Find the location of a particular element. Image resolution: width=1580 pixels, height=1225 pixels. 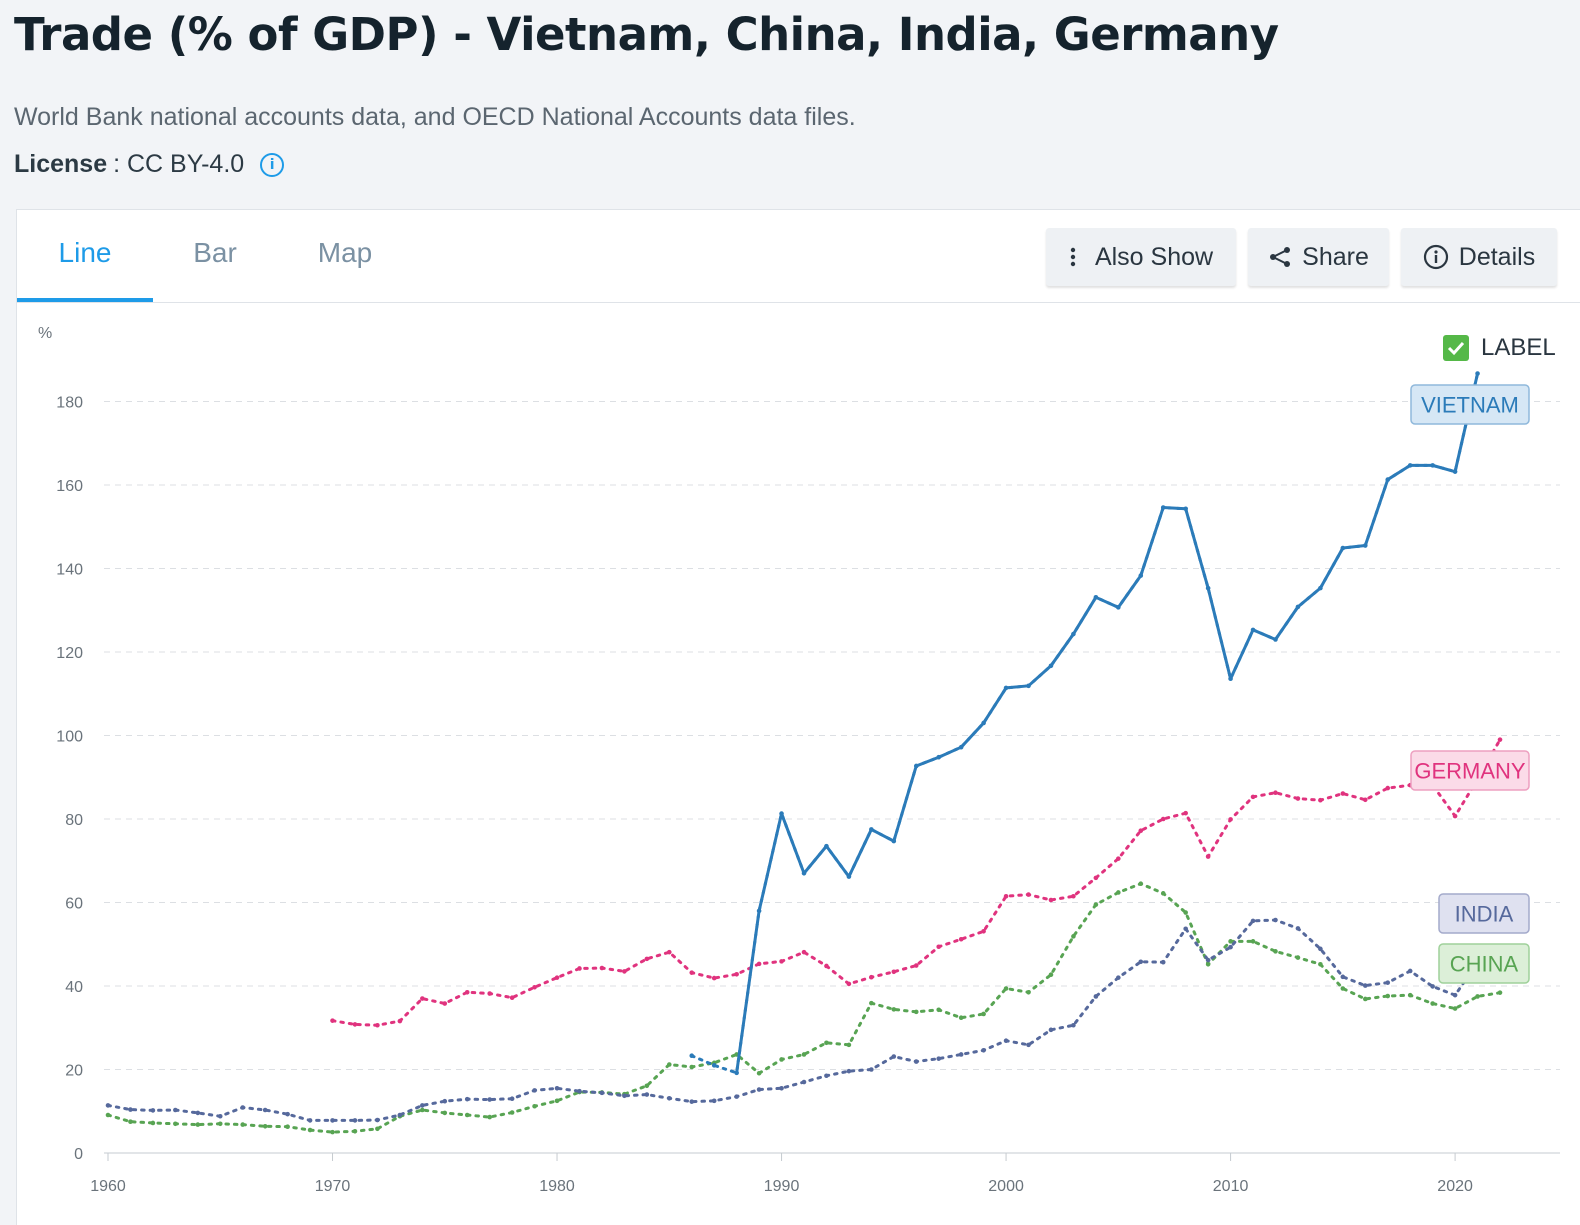

tab-map: Map is located at coordinates (345, 252).